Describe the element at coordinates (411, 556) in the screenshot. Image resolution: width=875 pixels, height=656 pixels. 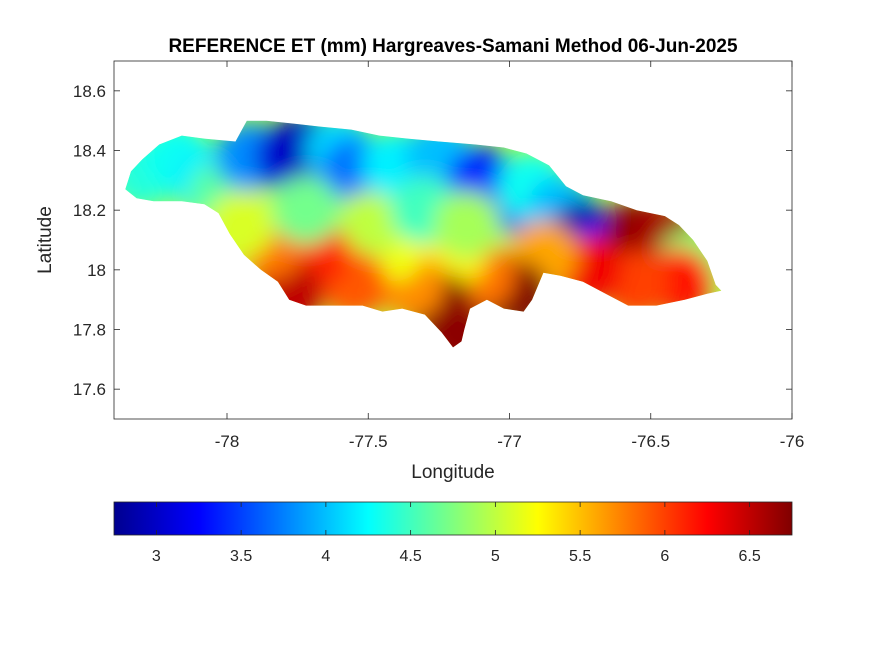
I see `colorbar-tick-label: 4.5` at that location.